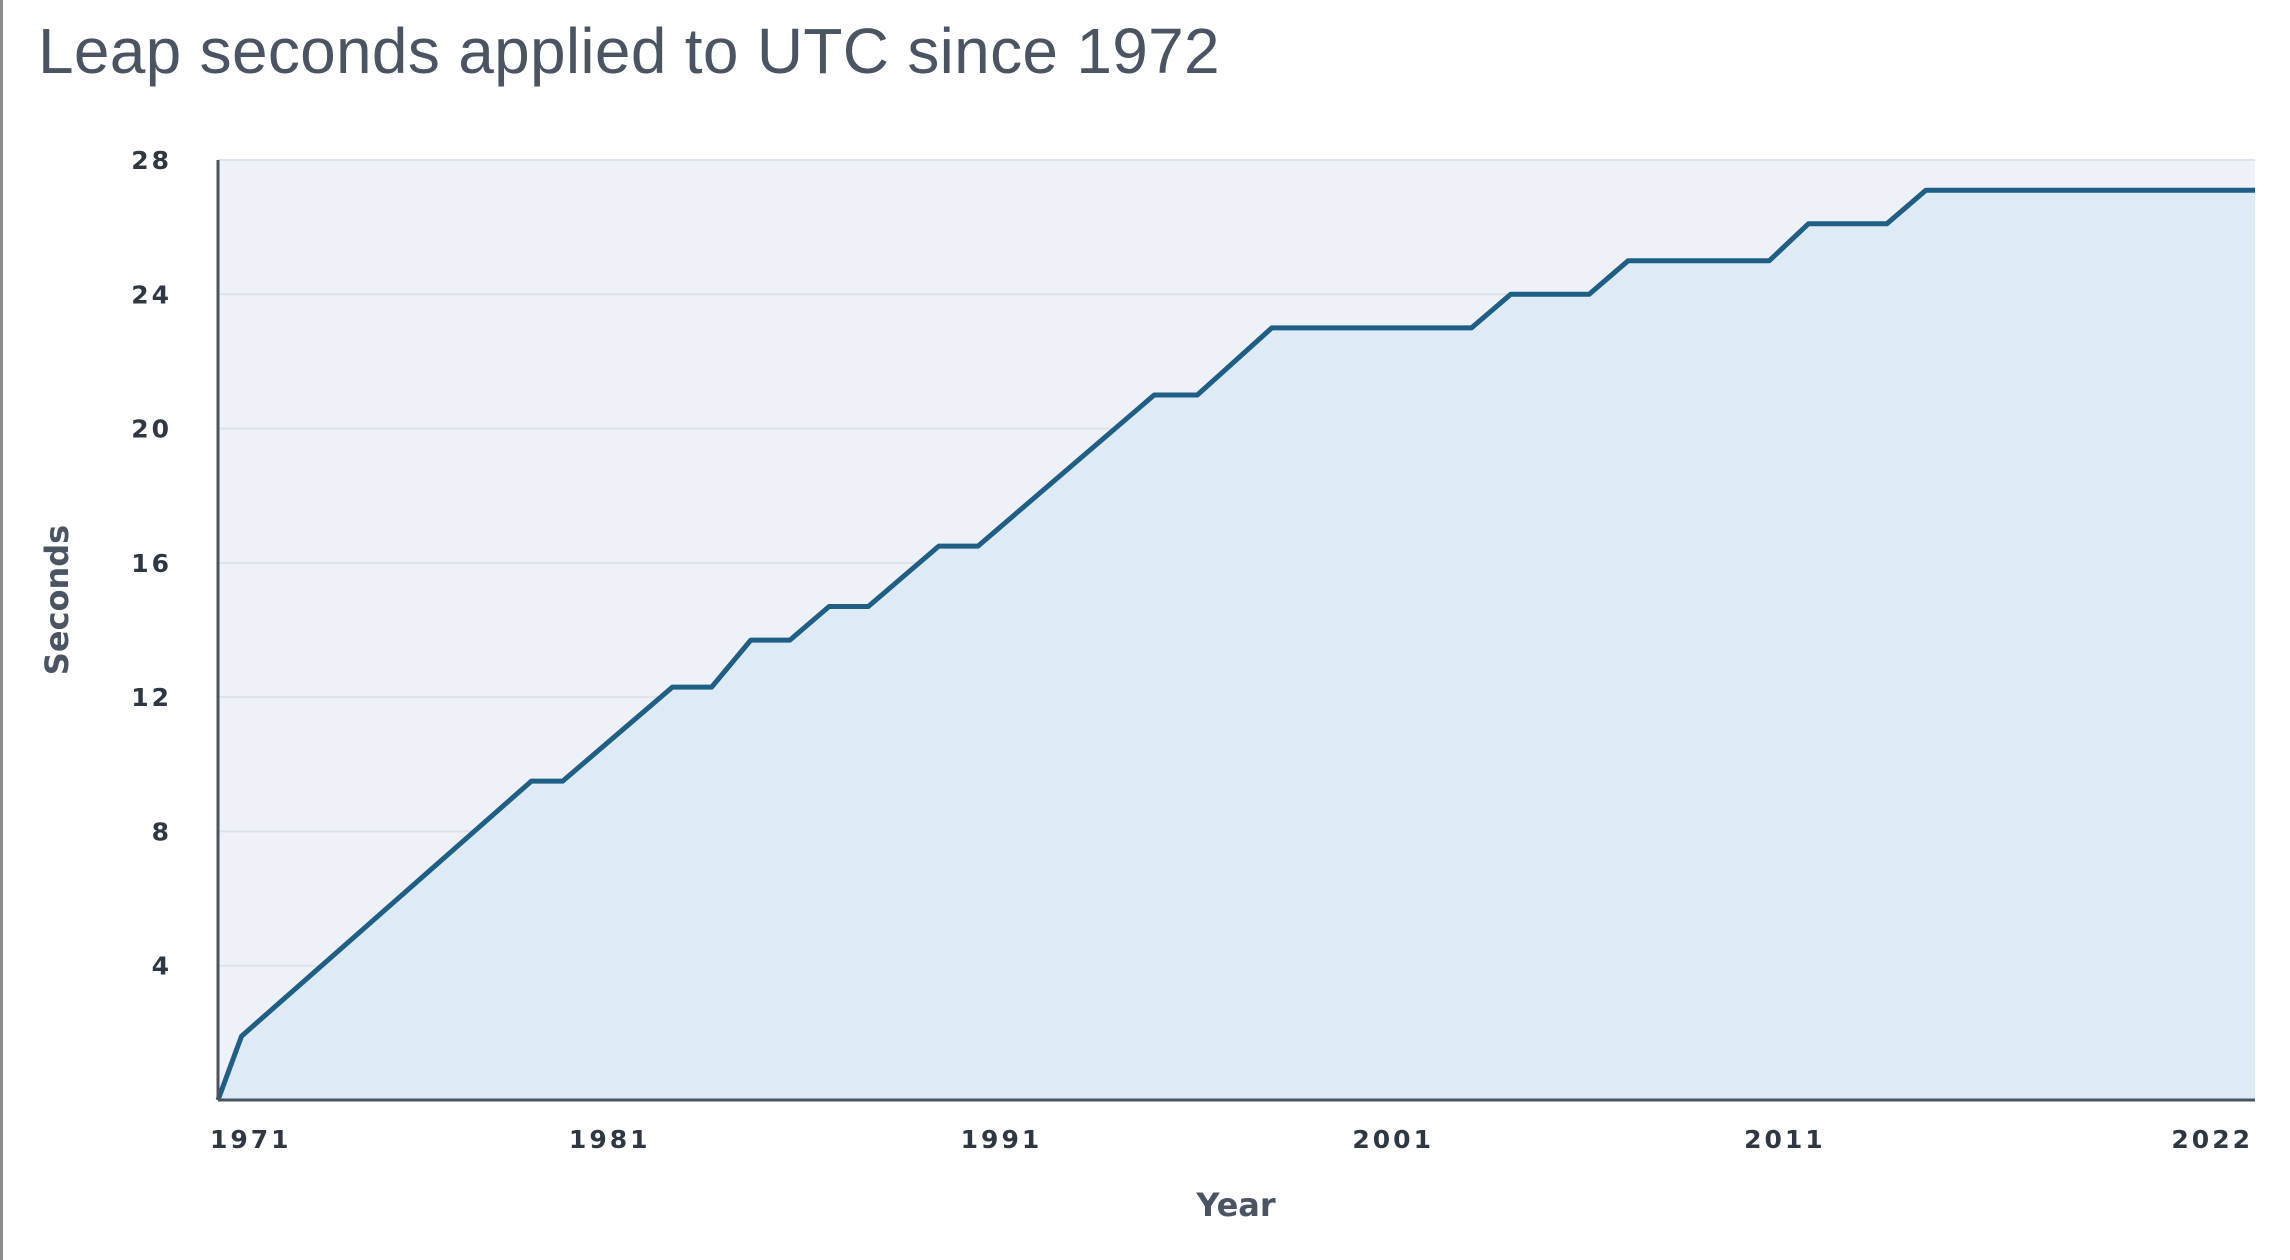 Image resolution: width=2290 pixels, height=1260 pixels. I want to click on y-tick-label: 28, so click(151, 160).